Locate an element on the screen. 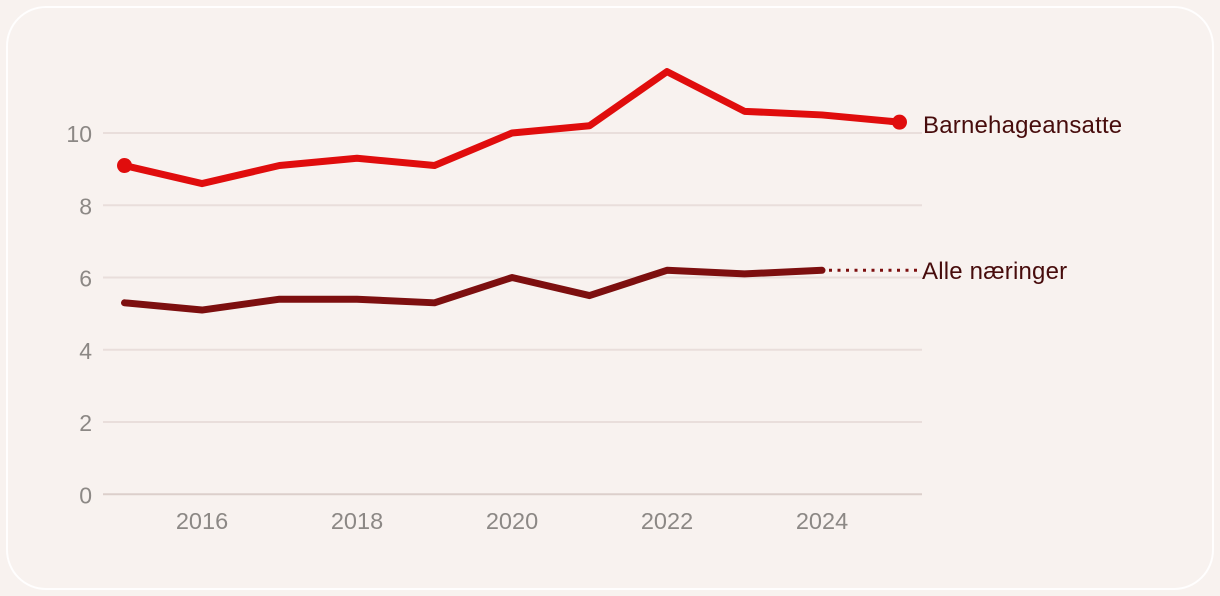 The width and height of the screenshot is (1220, 596). series-label-alle-naeringer: Alle næringer is located at coordinates (995, 271).